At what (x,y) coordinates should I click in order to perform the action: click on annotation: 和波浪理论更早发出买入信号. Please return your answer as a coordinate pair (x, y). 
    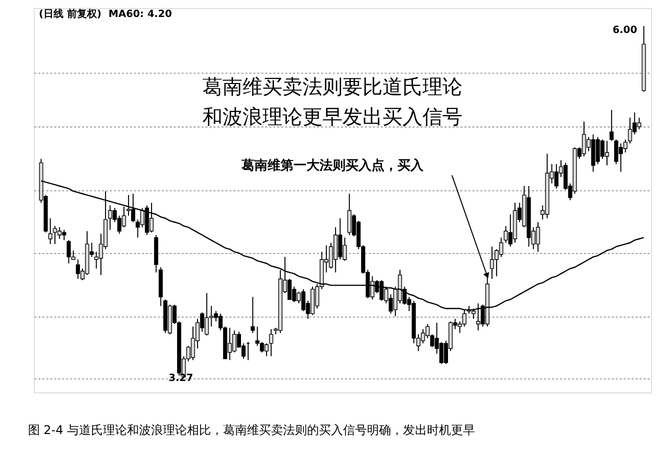
    Looking at the image, I should click on (332, 117).